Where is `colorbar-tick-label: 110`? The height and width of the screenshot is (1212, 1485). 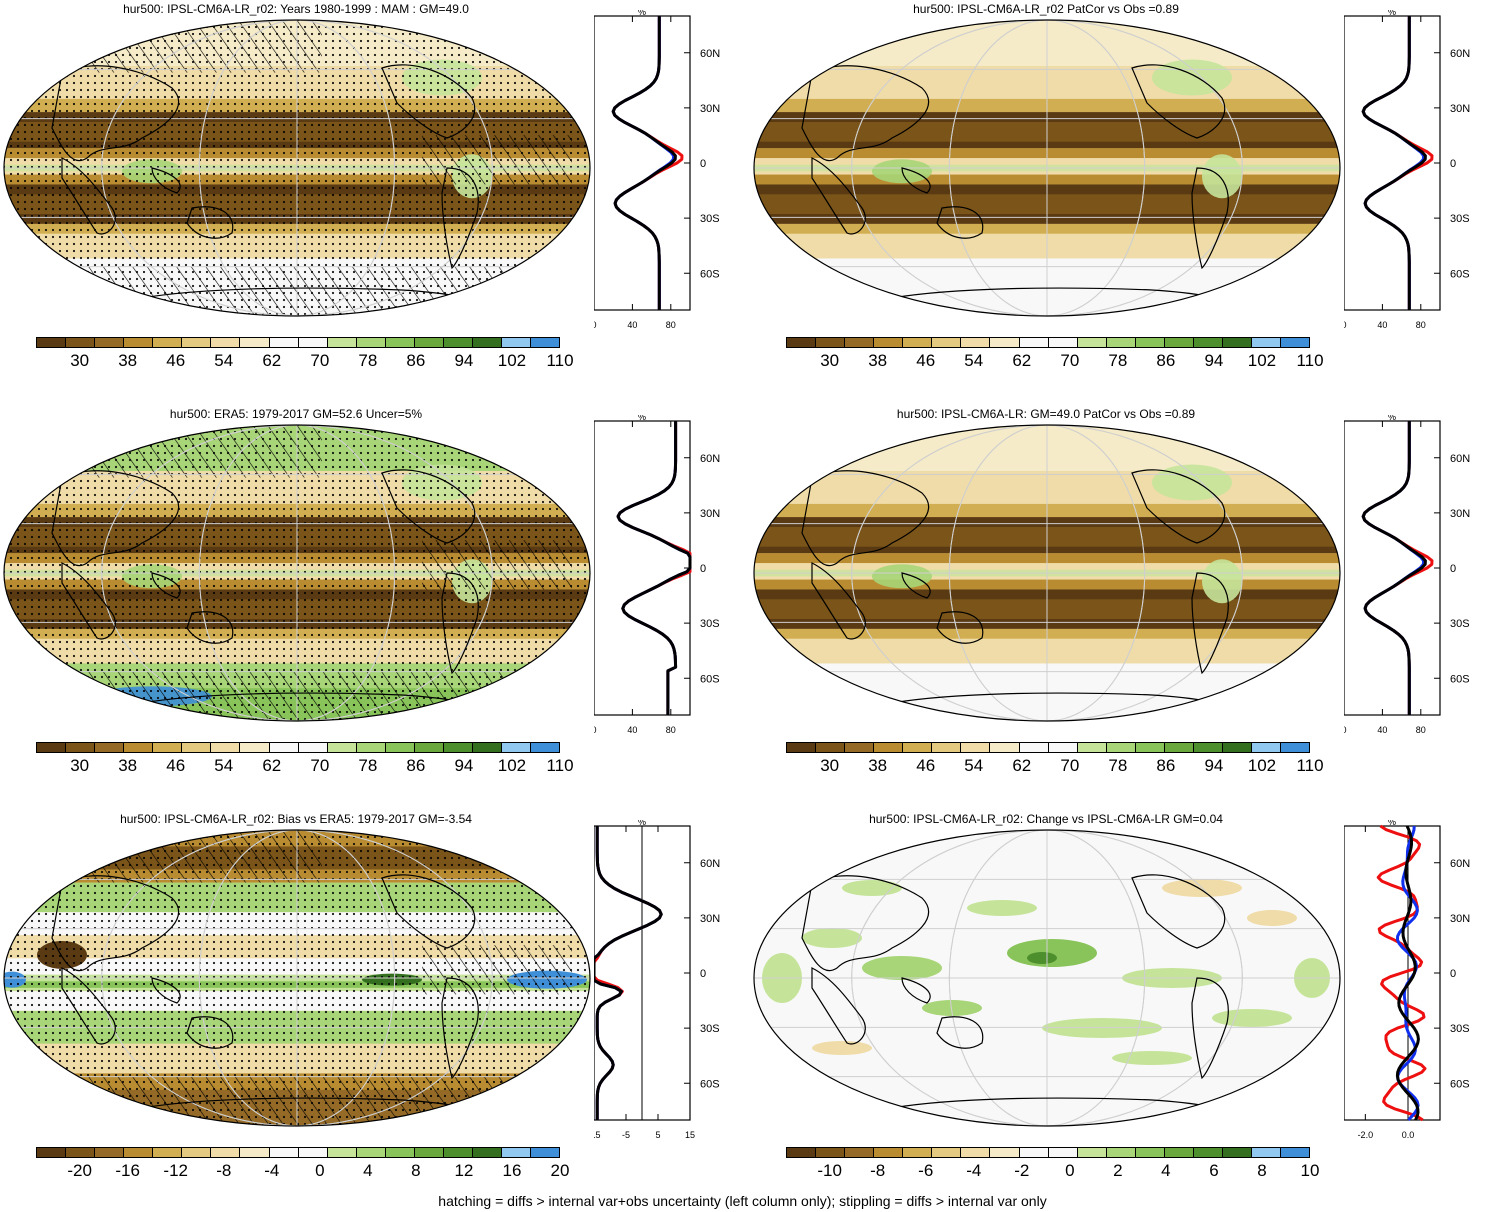 colorbar-tick-label: 110 is located at coordinates (1310, 360).